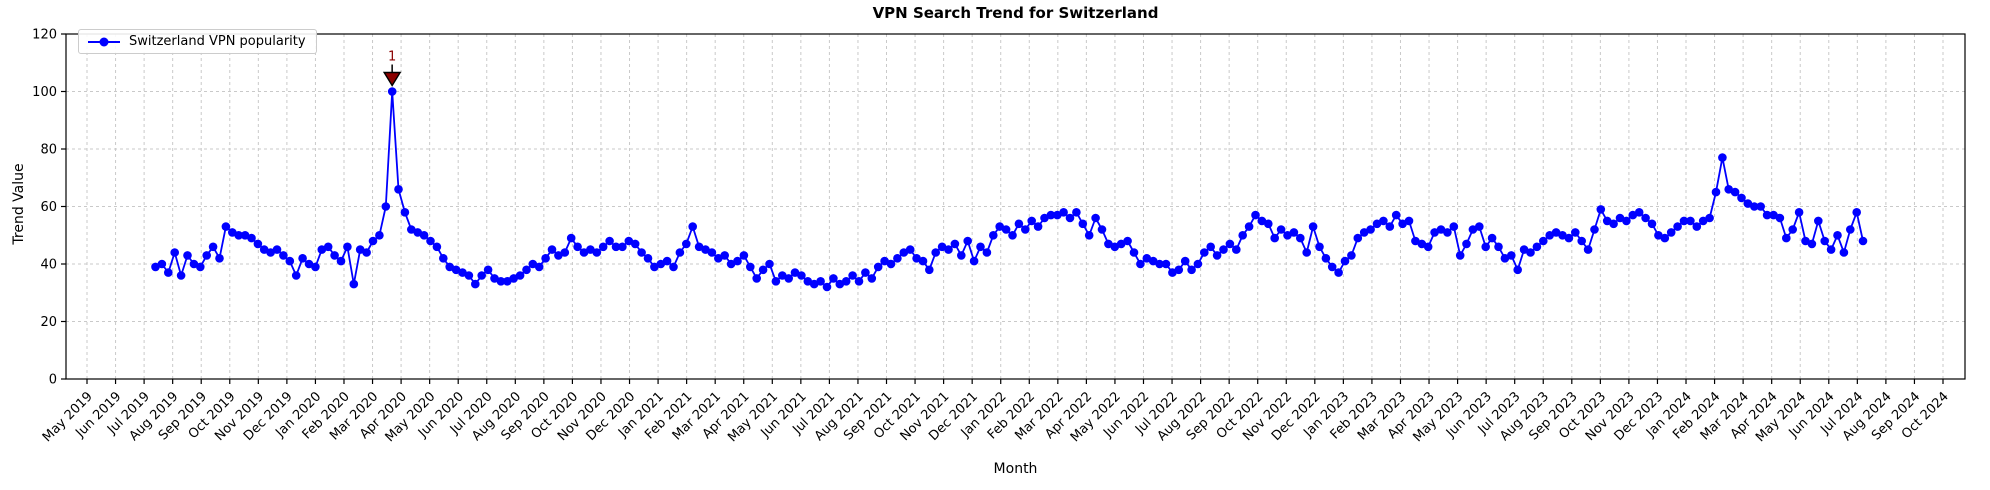 The image size is (1990, 490). What do you see at coordinates (48, 150) in the screenshot?
I see `y-tick-label: 80` at bounding box center [48, 150].